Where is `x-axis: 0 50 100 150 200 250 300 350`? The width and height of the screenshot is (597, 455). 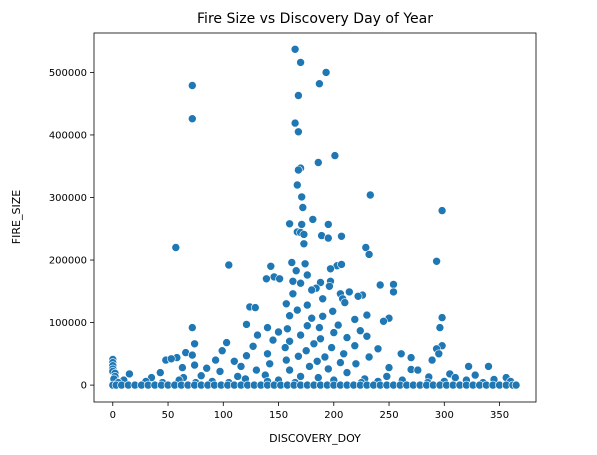 x-axis: 0 50 100 150 200 250 300 350 is located at coordinates (309, 411).